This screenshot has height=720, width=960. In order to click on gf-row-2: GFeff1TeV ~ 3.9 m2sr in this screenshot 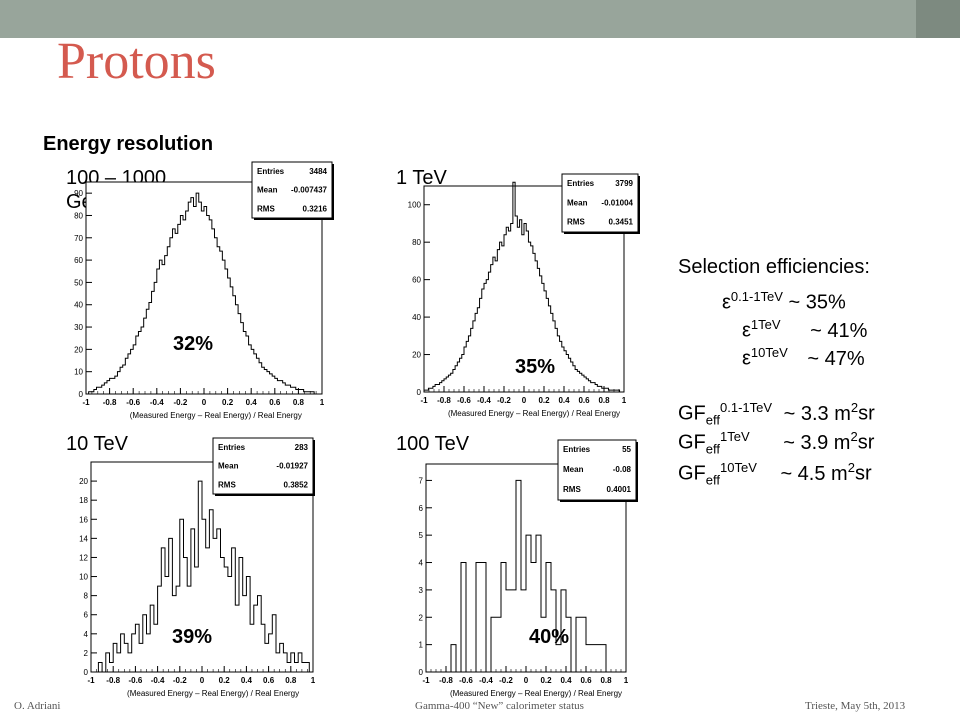, I will do `click(776, 443)`.